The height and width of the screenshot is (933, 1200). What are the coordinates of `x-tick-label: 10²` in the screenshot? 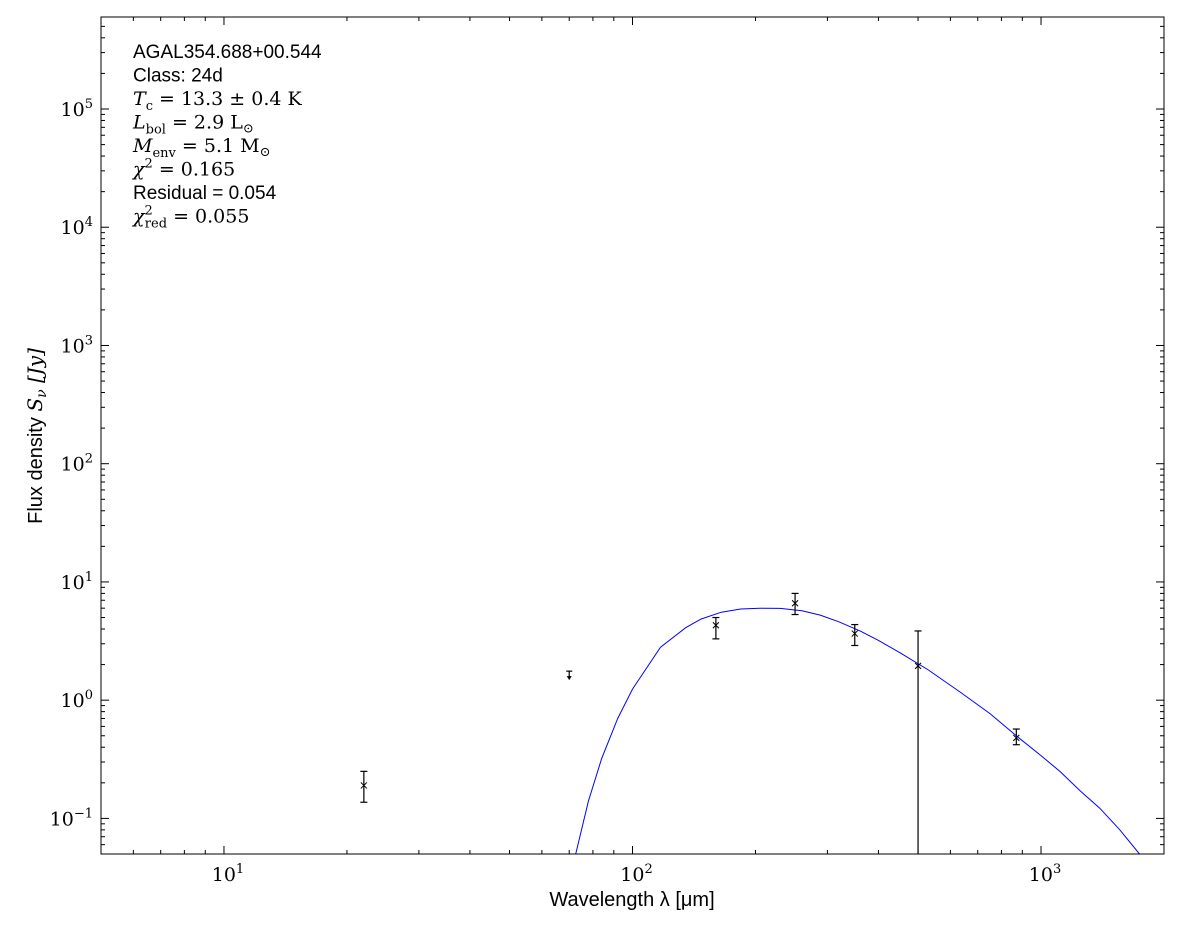 It's located at (636, 874).